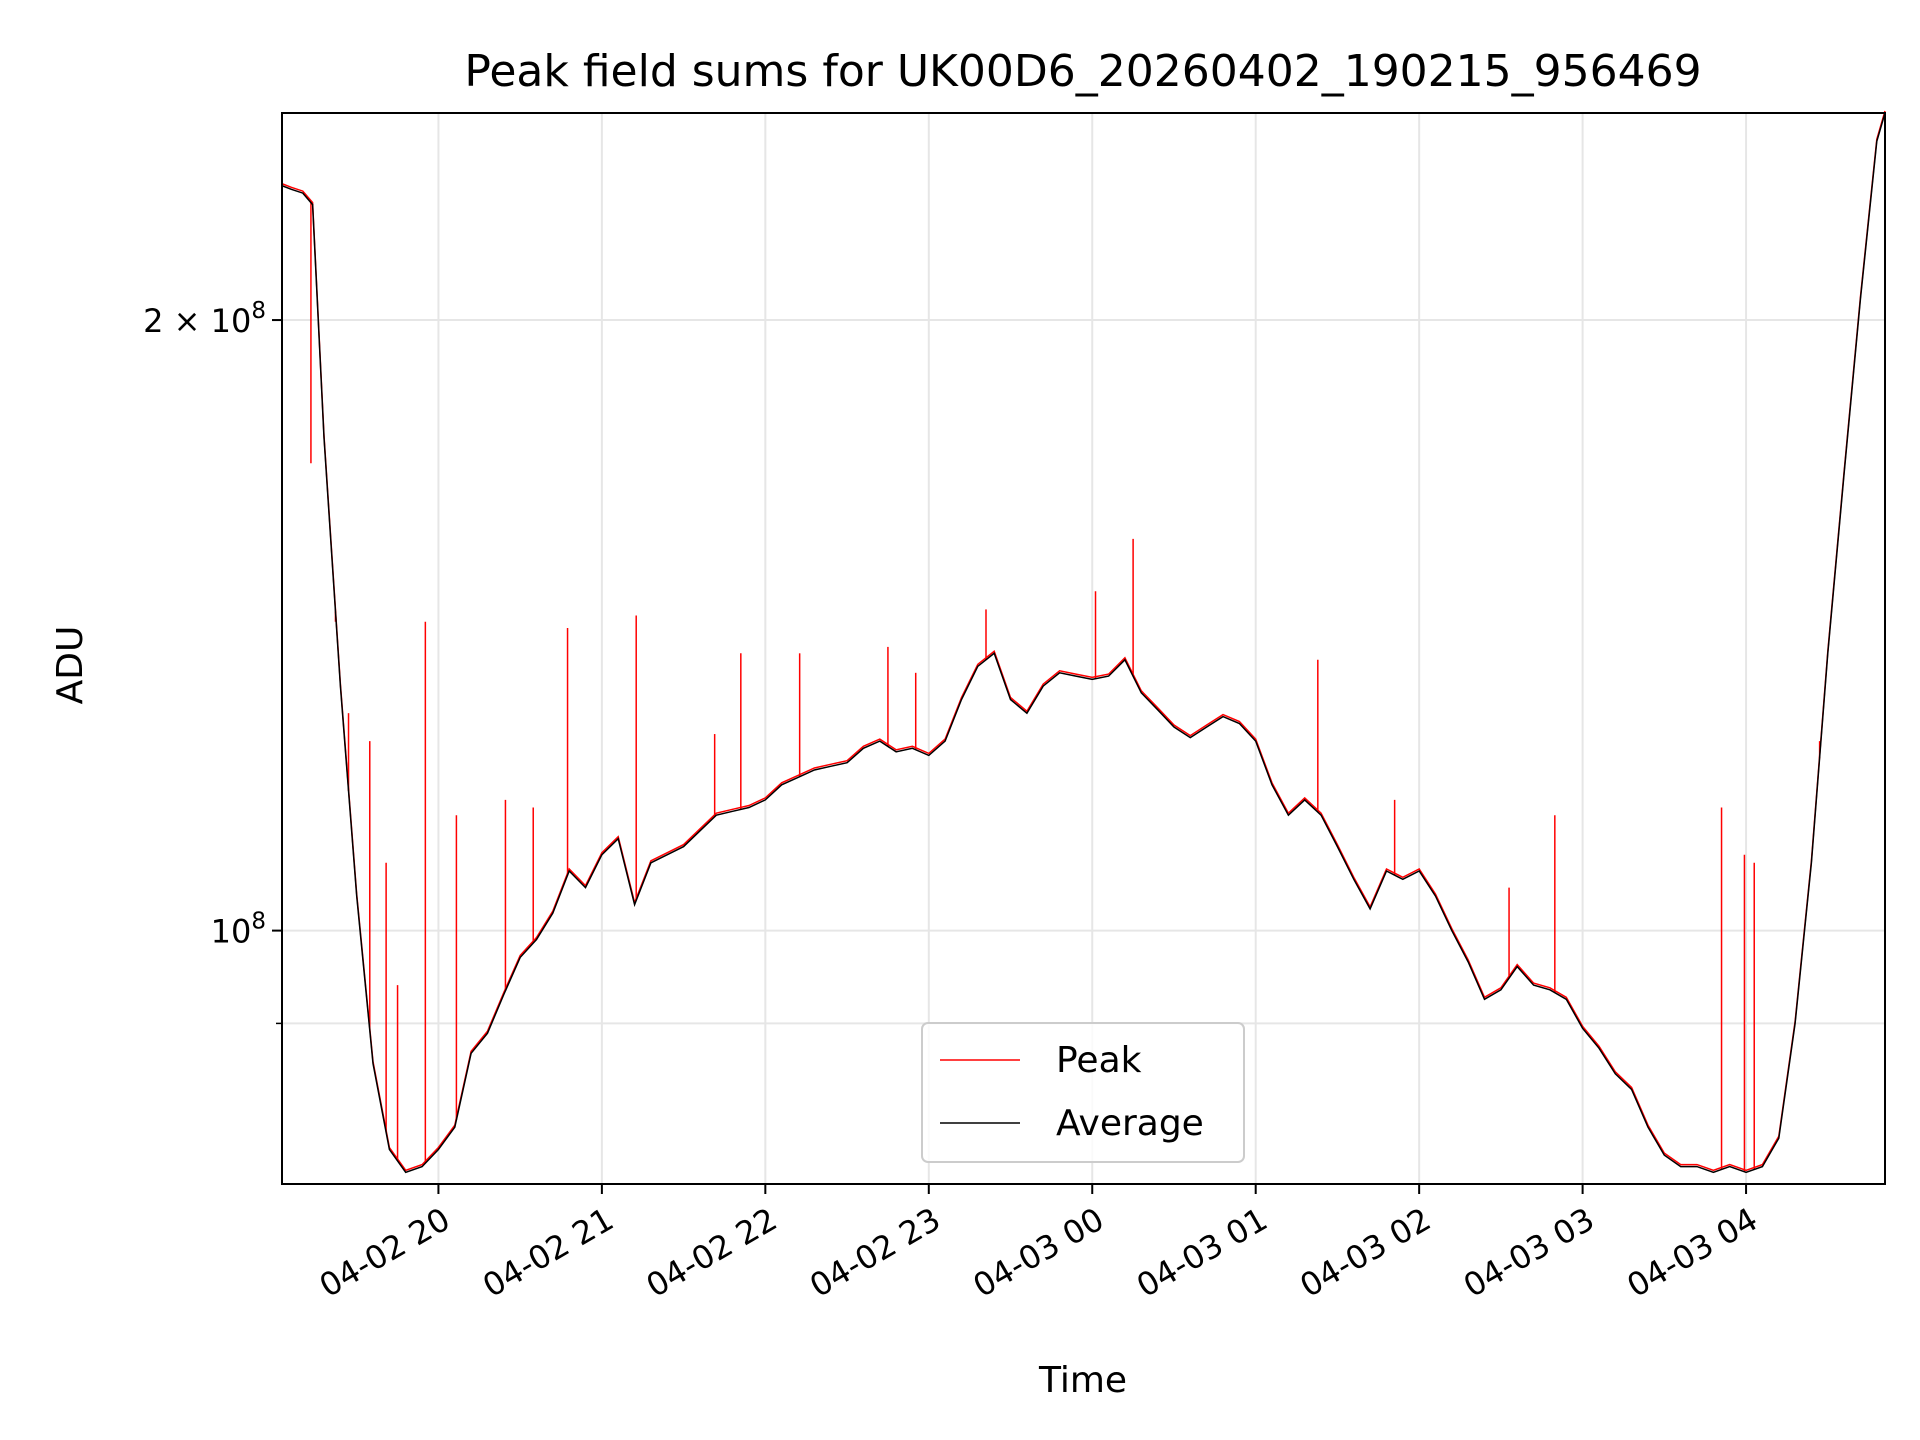 The image size is (1920, 1440). Describe the element at coordinates (1529, 1252) in the screenshot. I see `x-tick-label: 04-03 03` at that location.